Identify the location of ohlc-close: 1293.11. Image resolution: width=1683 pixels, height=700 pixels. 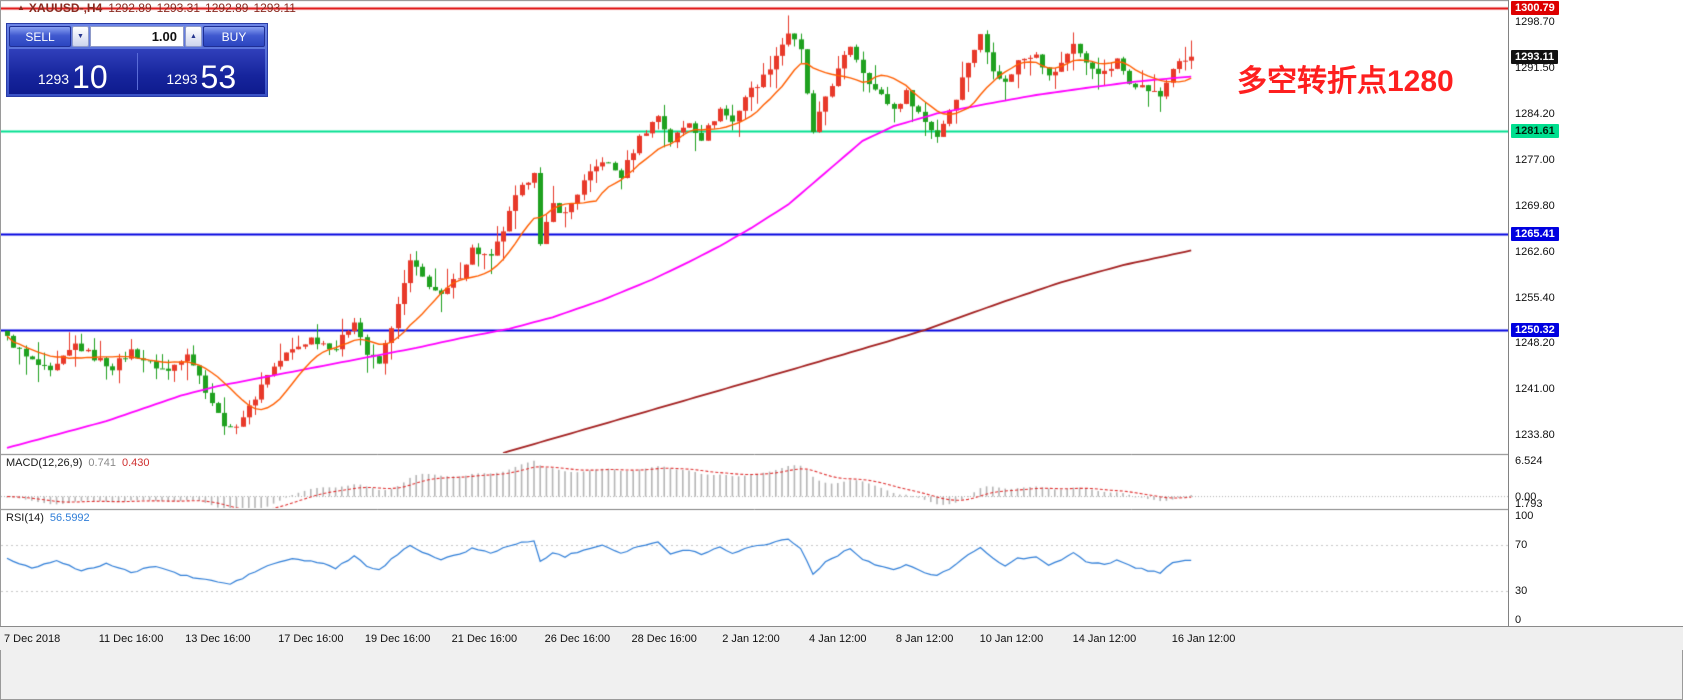
(274, 8).